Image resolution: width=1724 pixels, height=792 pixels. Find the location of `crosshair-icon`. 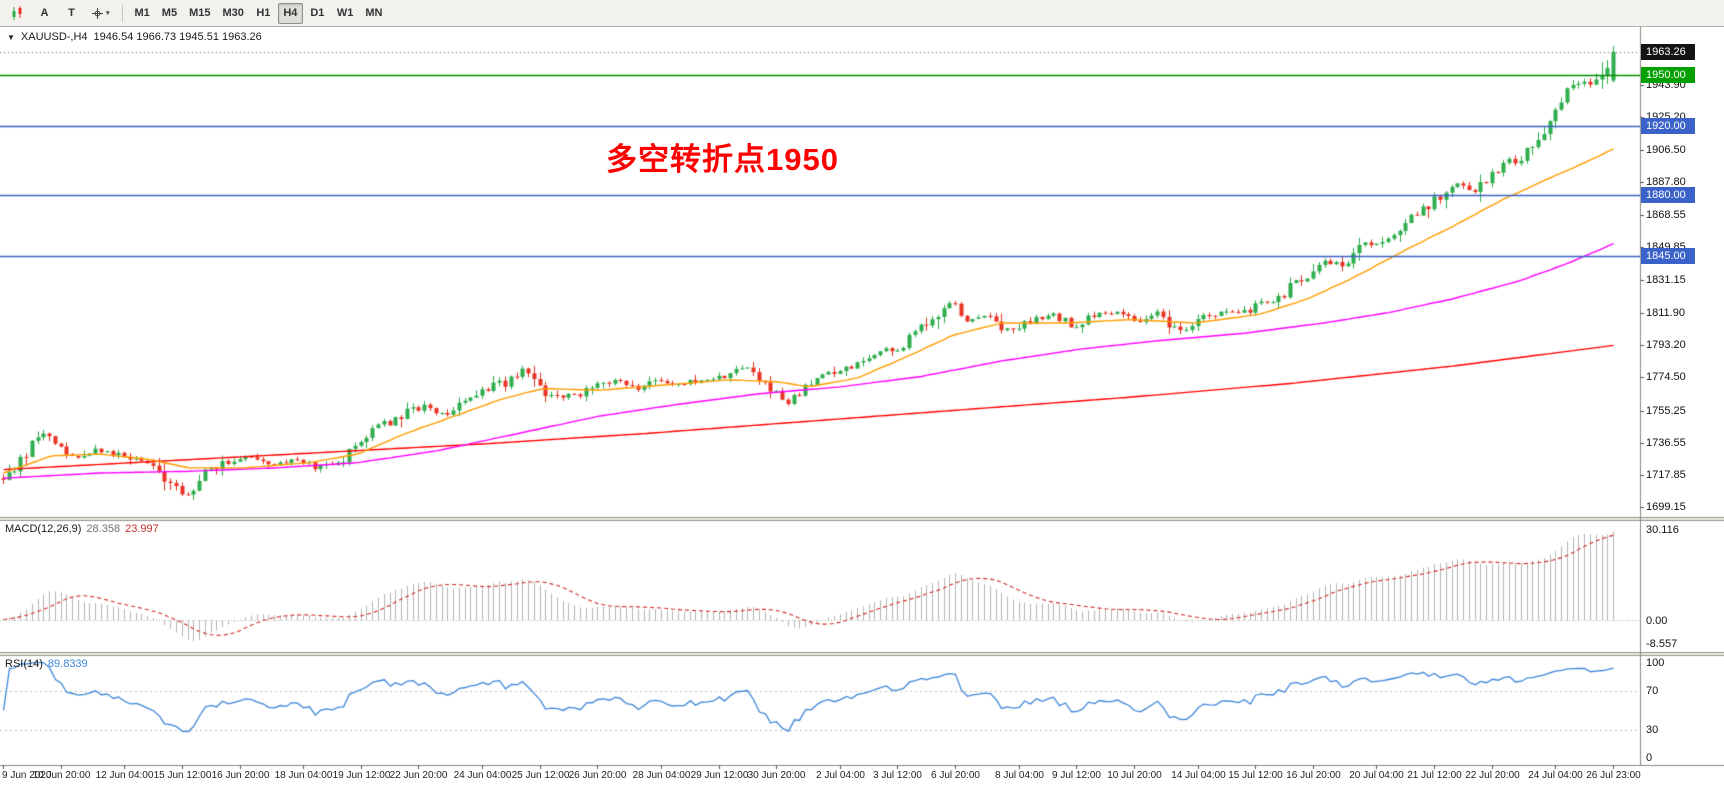

crosshair-icon is located at coordinates (97, 13).